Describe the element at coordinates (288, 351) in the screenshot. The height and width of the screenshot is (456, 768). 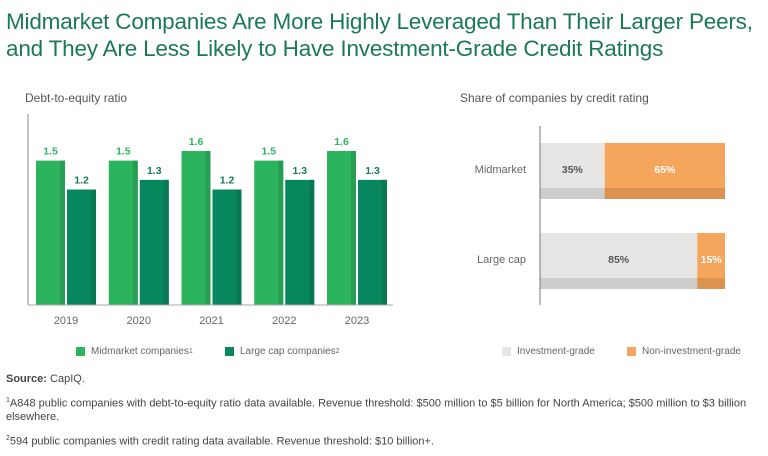
I see `legend-label-large-cap: Large cap companies` at that location.